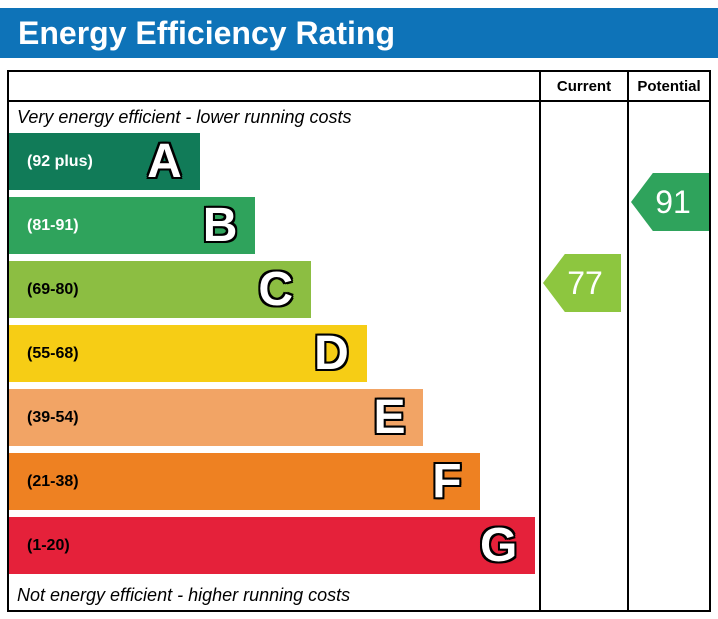  What do you see at coordinates (48, 545) in the screenshot?
I see `band-range-label: (1-20)` at bounding box center [48, 545].